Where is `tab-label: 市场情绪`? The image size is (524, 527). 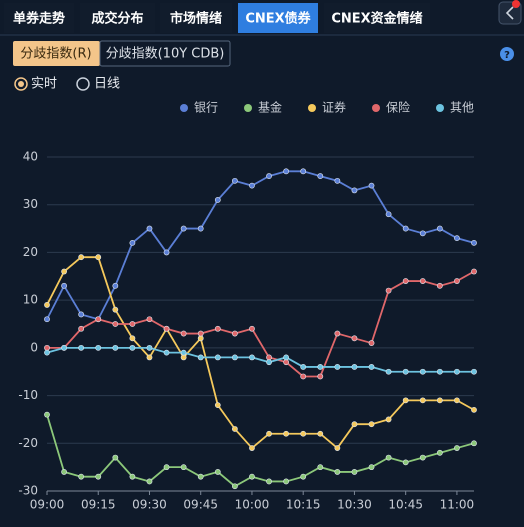
tab-label: 市场情绪 is located at coordinates (196, 19).